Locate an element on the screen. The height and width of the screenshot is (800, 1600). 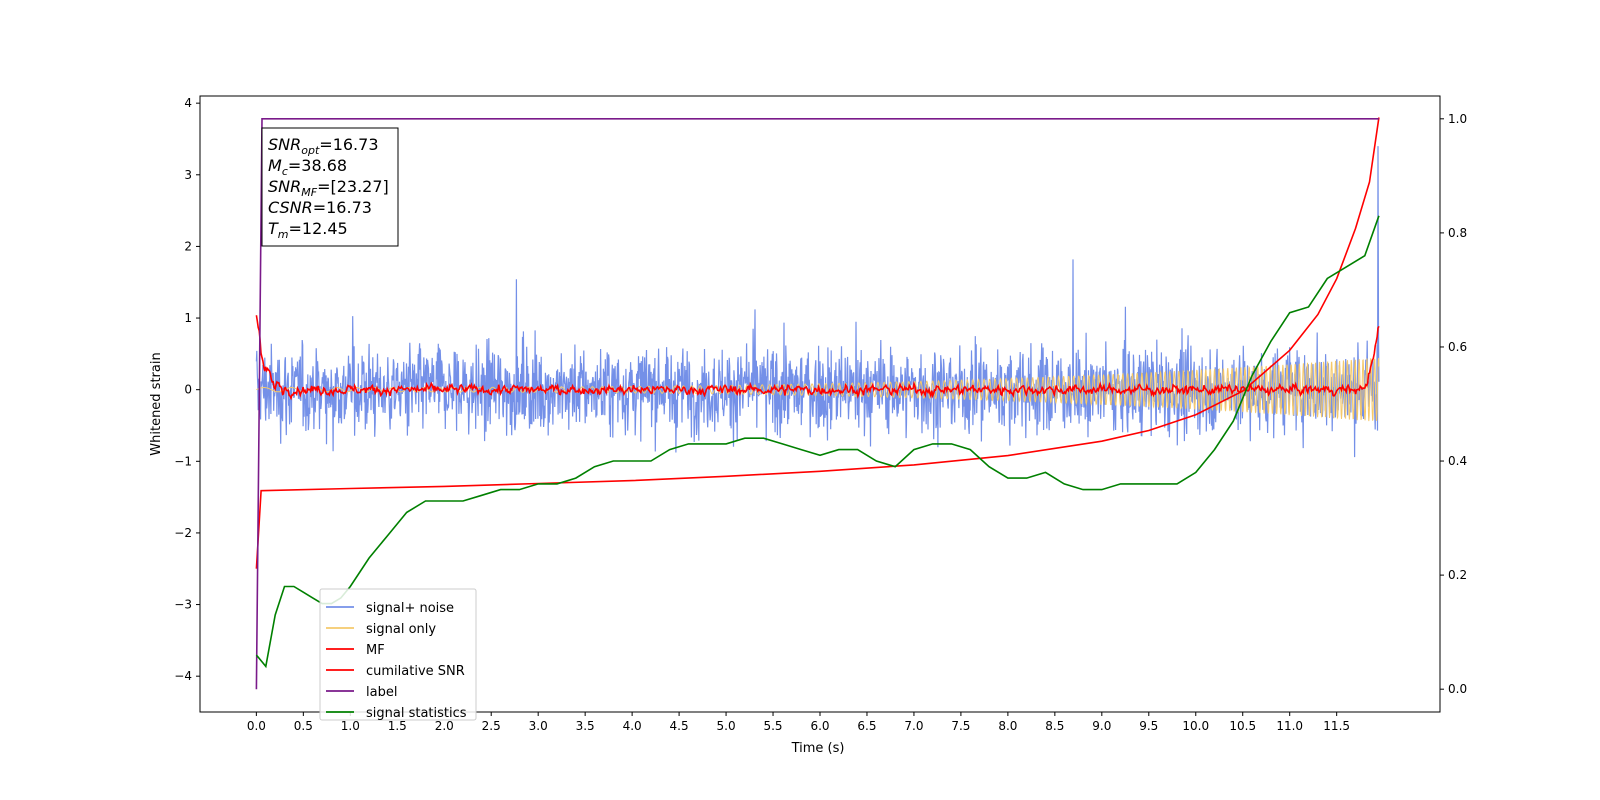
annotation-line: CSNR=16.73 is located at coordinates (320, 207).